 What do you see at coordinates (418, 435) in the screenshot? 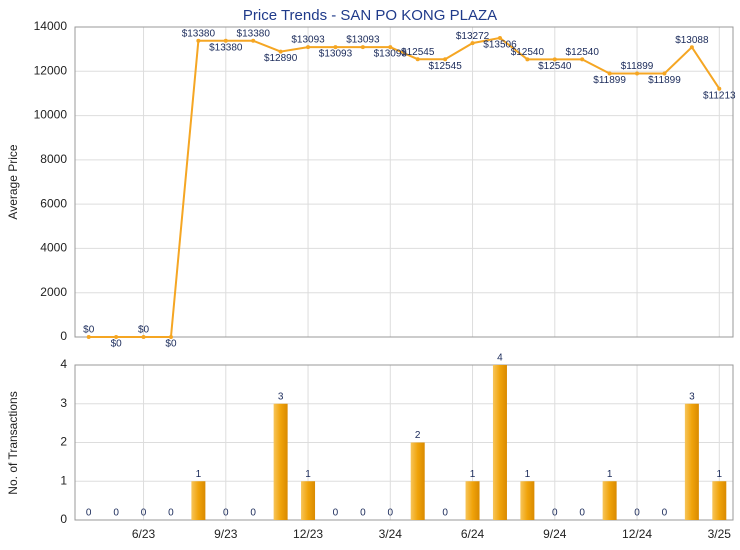
I see `value-label: 2` at bounding box center [418, 435].